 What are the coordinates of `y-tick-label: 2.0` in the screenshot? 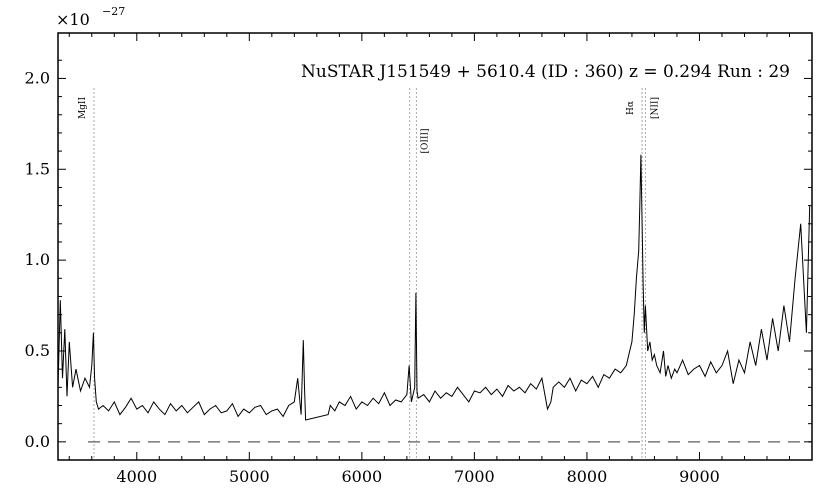 It's located at (37, 77).